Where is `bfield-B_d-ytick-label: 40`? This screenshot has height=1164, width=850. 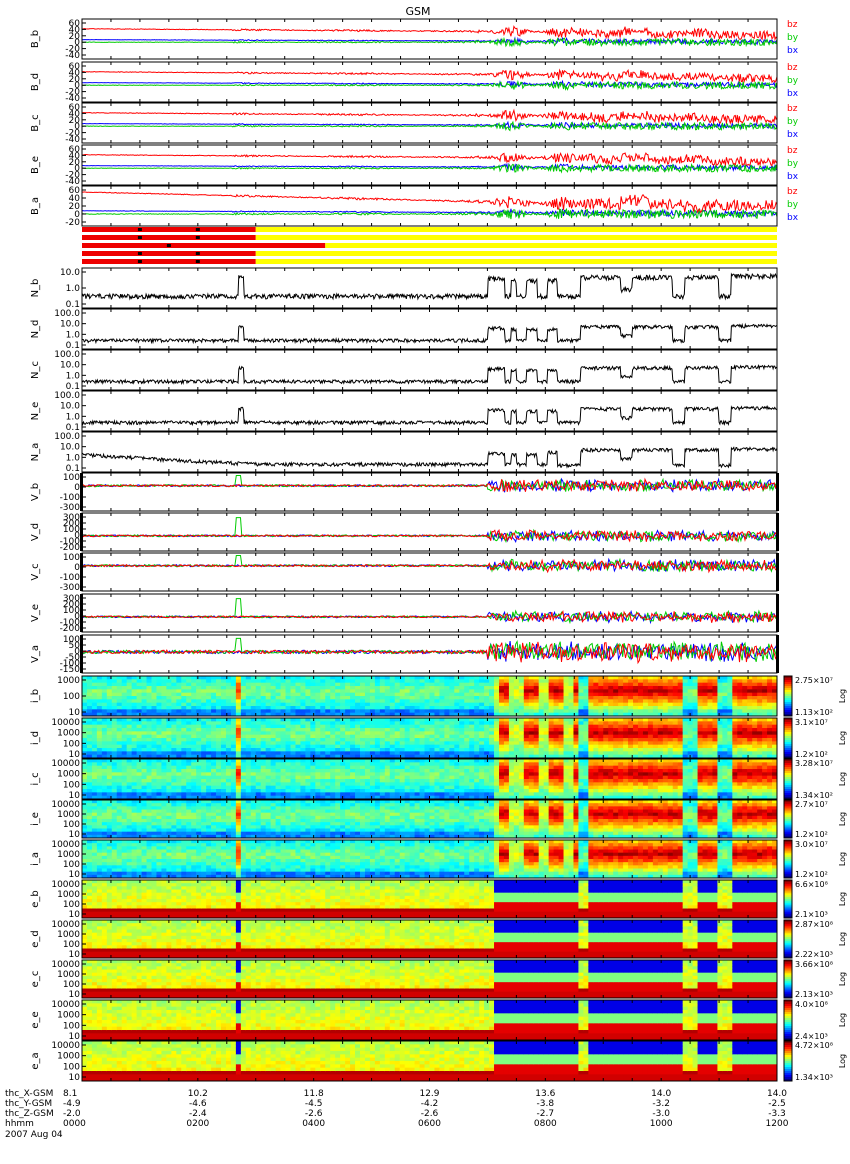
bfield-B_d-ytick-label: 40 is located at coordinates (75, 73).